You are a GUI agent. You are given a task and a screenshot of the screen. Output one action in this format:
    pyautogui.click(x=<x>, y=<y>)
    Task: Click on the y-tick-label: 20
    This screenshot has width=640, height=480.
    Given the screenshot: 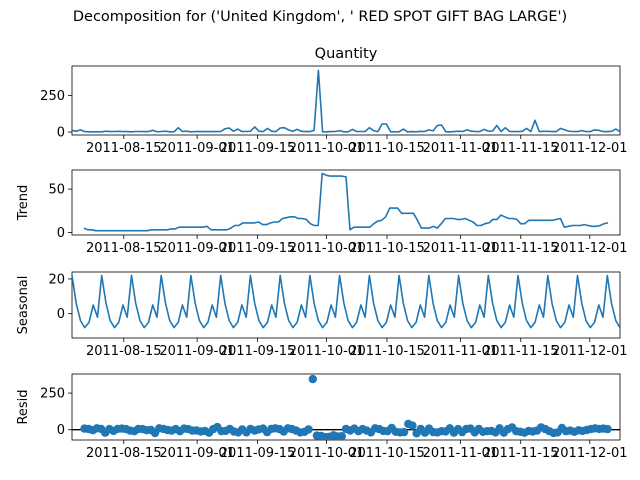 What is the action you would take?
    pyautogui.click(x=56, y=279)
    